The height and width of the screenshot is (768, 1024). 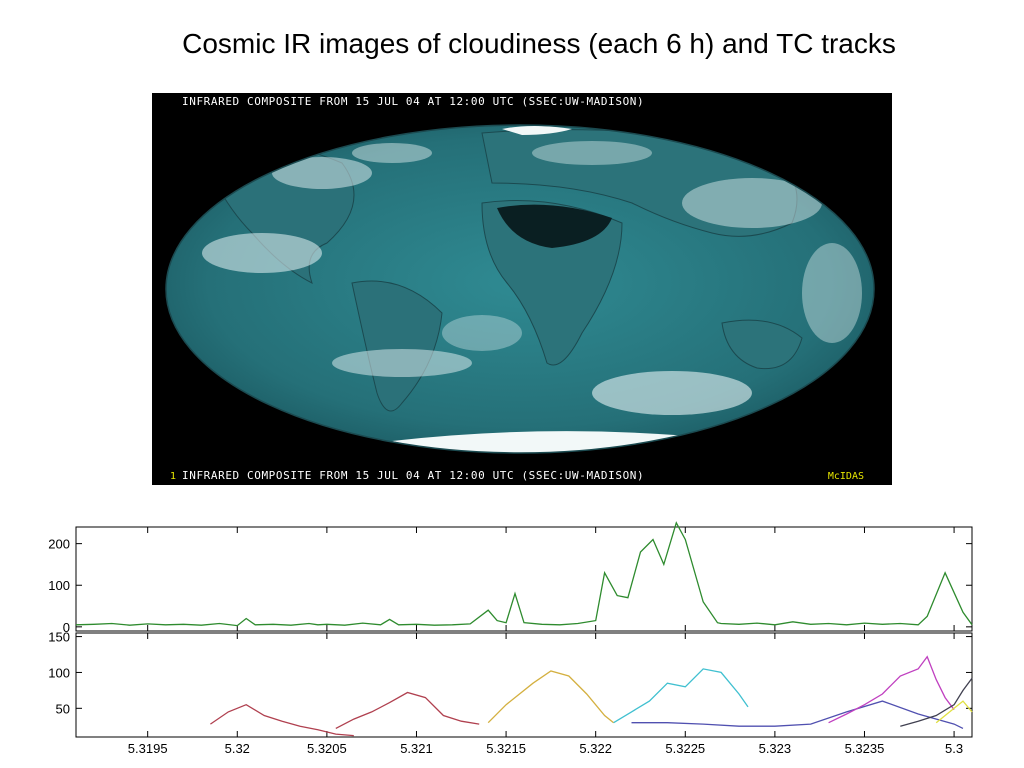 What do you see at coordinates (173, 476) in the screenshot?
I see `frame-number: 1` at bounding box center [173, 476].